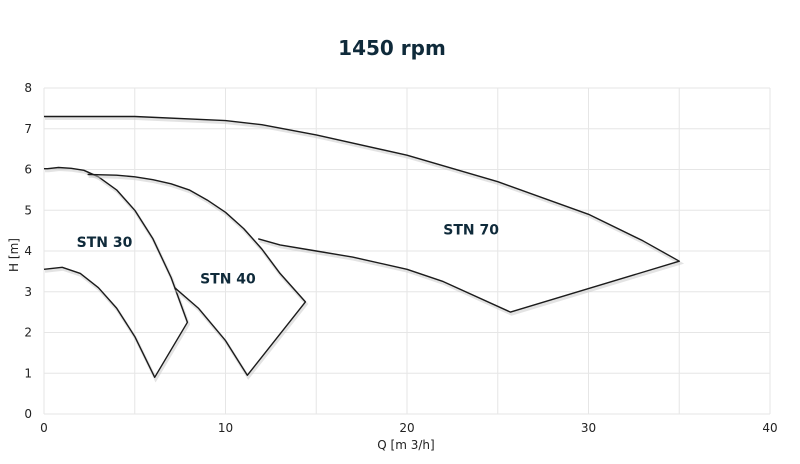 This screenshot has height=464, width=800. Describe the element at coordinates (288, 255) in the screenshot. I see `series-labels: STN 30 STN 40 STN 70` at that location.